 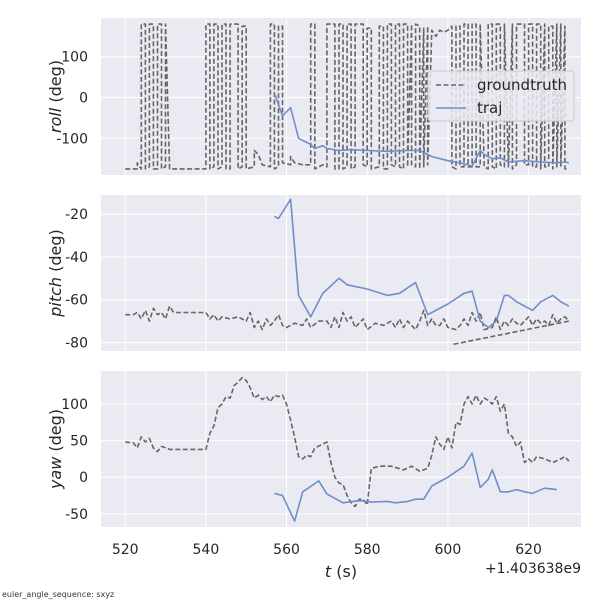 I want to click on y-axis-label-var: pitch, so click(x=55, y=297).